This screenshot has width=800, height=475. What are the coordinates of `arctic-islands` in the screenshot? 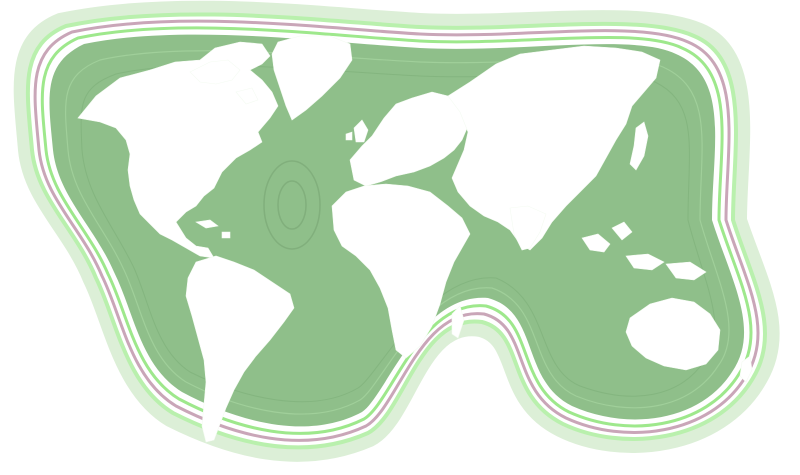 It's located at (224, 82).